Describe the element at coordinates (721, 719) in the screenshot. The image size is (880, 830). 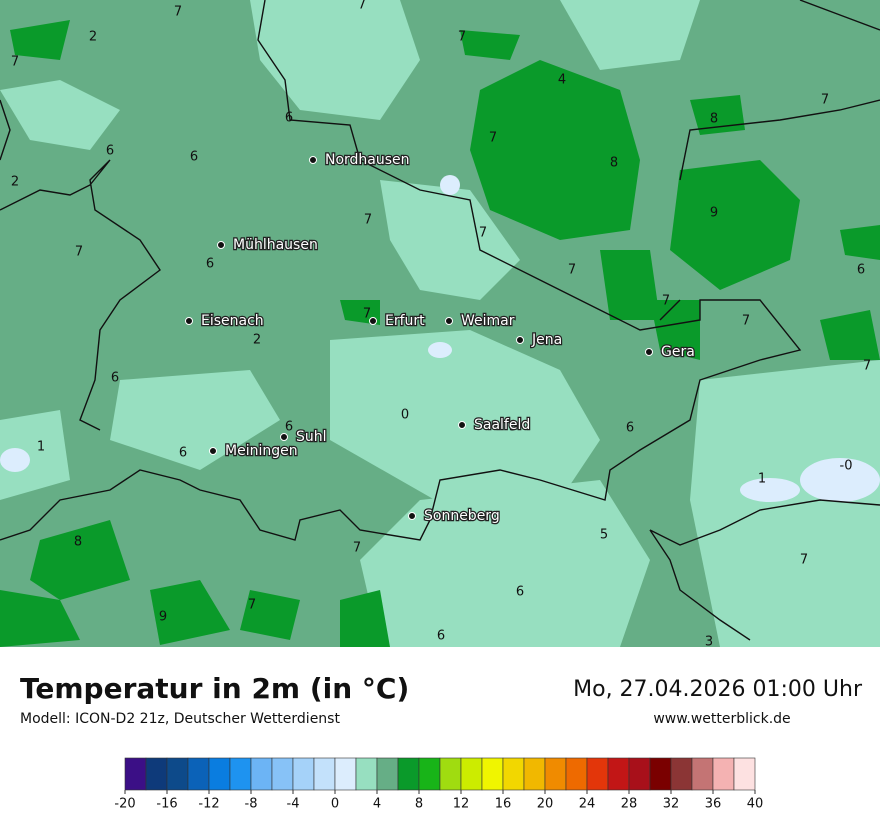
I see `website: www.wetterblick.de` at that location.